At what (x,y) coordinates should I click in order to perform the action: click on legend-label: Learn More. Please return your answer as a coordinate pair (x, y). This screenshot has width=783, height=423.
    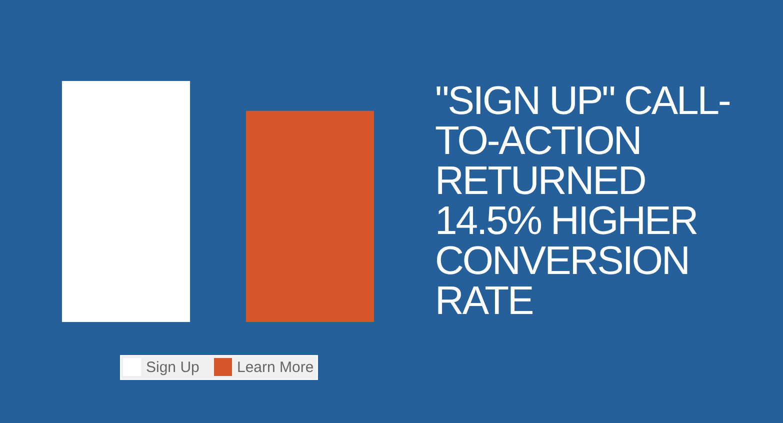
    Looking at the image, I should click on (275, 367).